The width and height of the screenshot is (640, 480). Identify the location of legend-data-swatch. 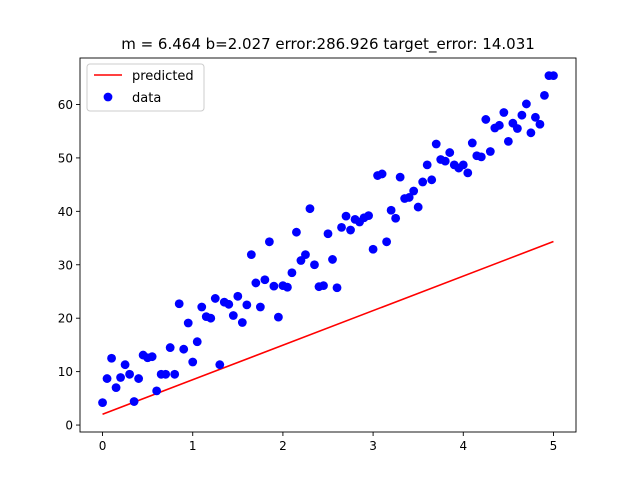
(108, 97).